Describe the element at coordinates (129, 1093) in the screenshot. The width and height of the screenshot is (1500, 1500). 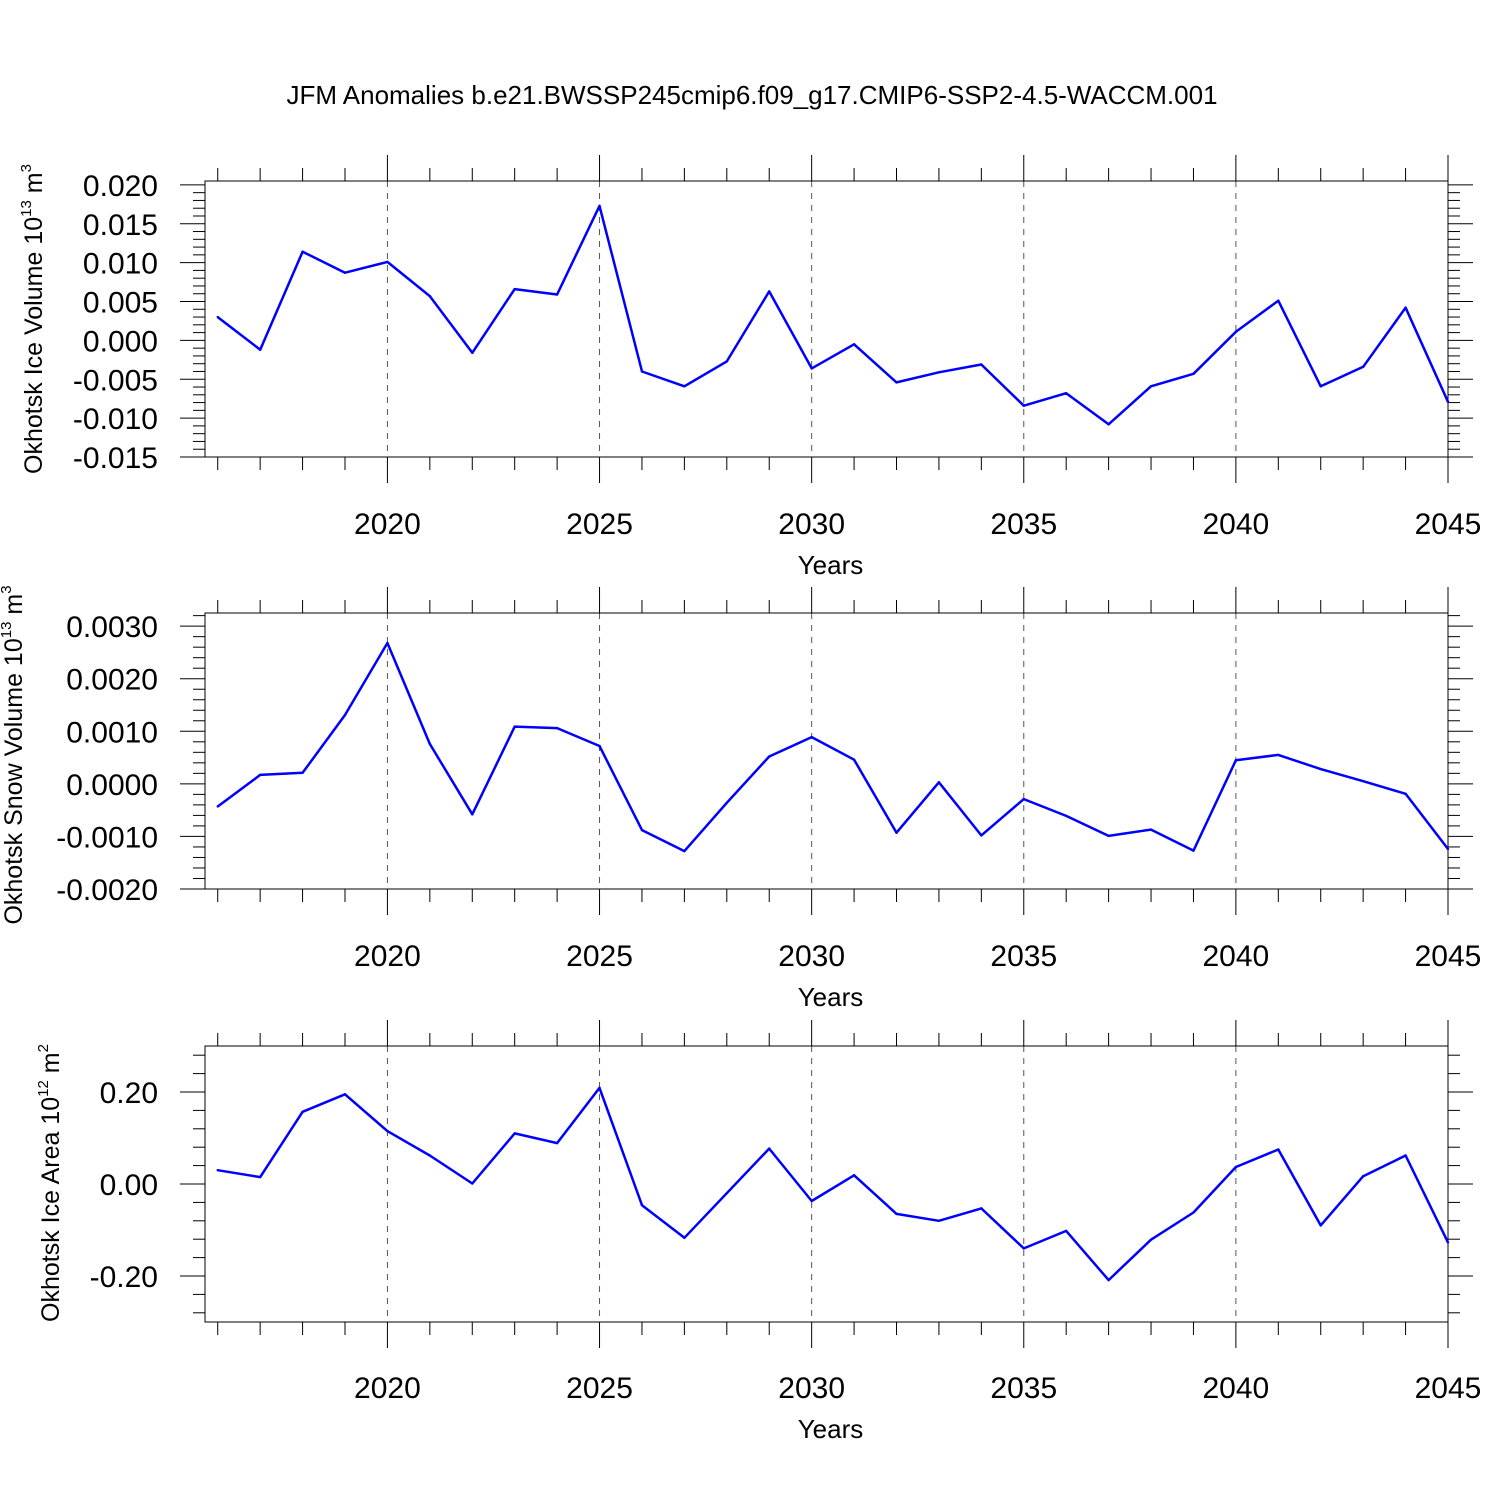
I see `y-tick-label: 0.20` at that location.